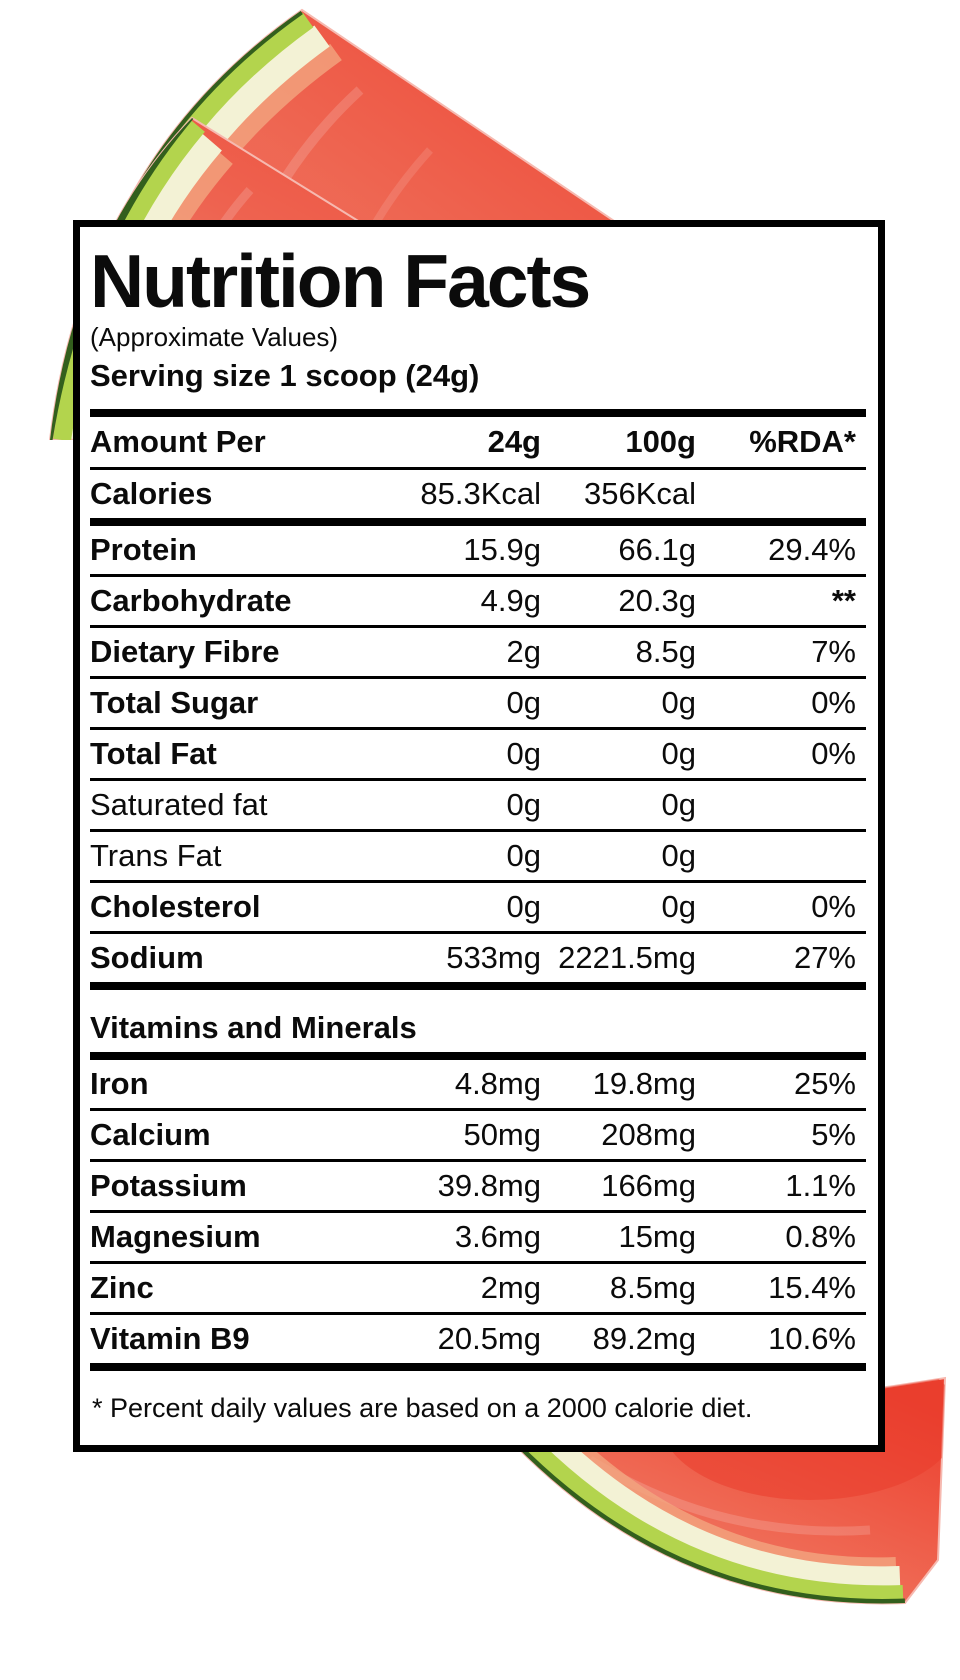 The height and width of the screenshot is (1680, 960). What do you see at coordinates (191, 600) in the screenshot?
I see `nutrient-name: Carbohydrate` at bounding box center [191, 600].